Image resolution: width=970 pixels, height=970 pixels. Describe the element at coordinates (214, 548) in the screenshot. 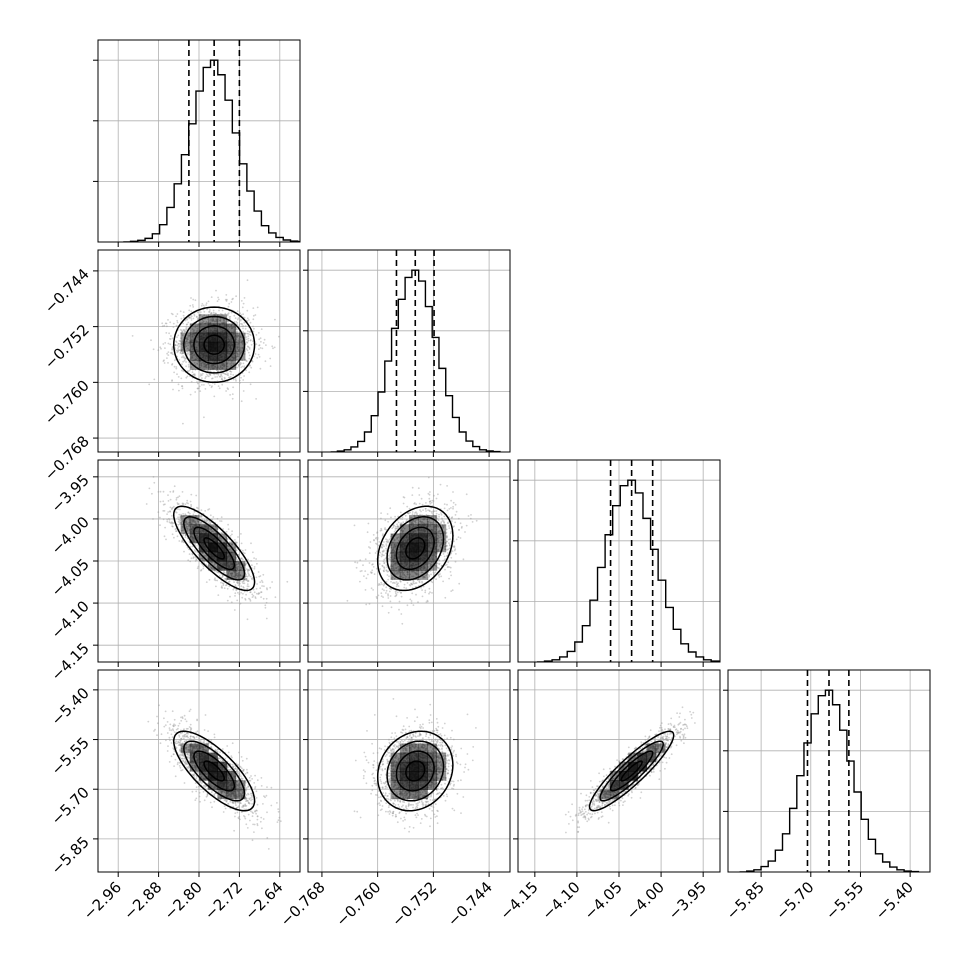

I see `contour-line` at that location.